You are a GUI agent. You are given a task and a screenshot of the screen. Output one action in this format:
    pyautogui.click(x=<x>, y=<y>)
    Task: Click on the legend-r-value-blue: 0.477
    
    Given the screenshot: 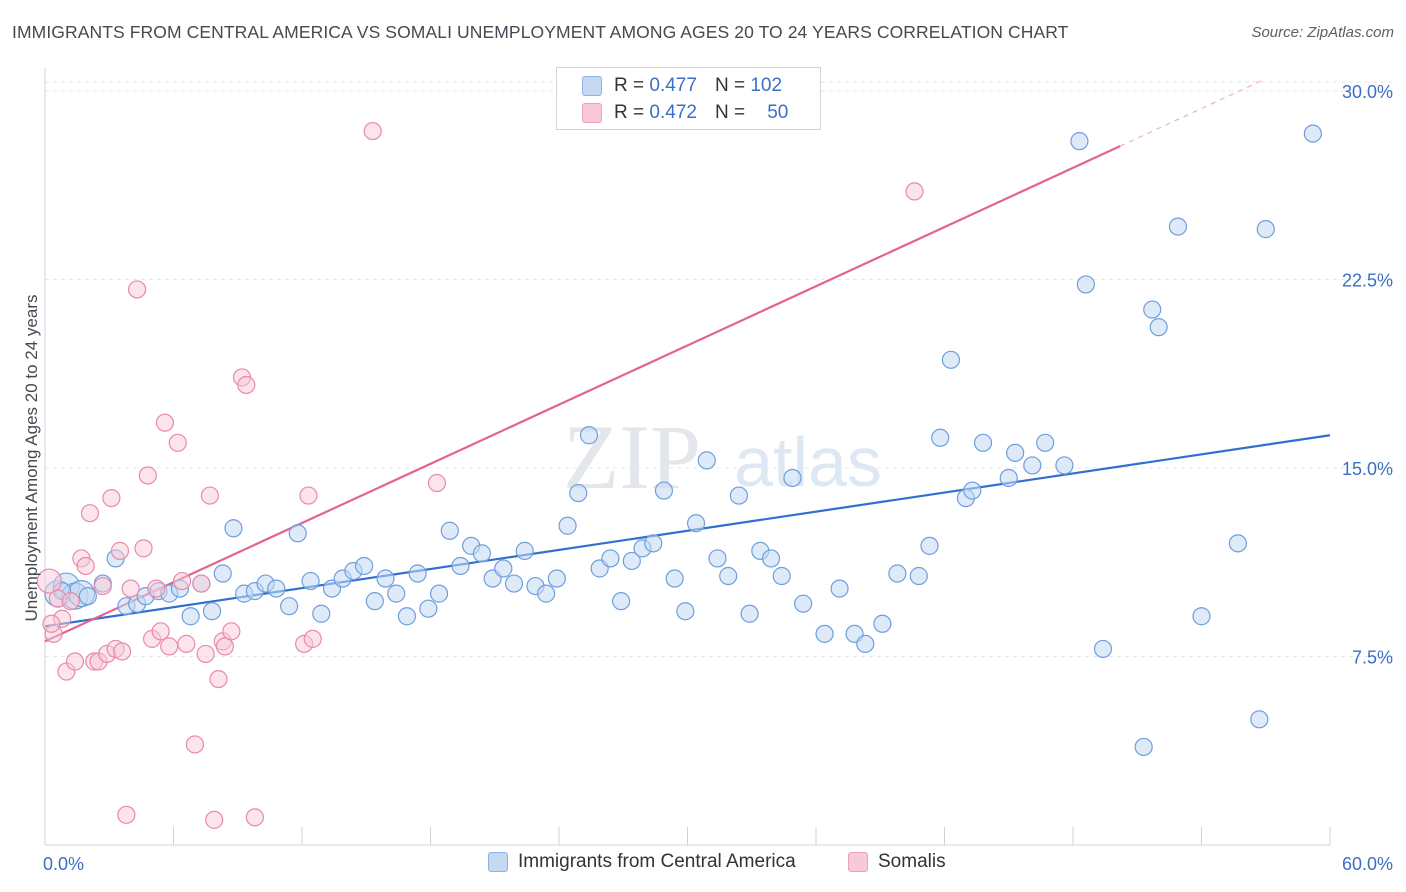 What is the action you would take?
    pyautogui.click(x=673, y=85)
    